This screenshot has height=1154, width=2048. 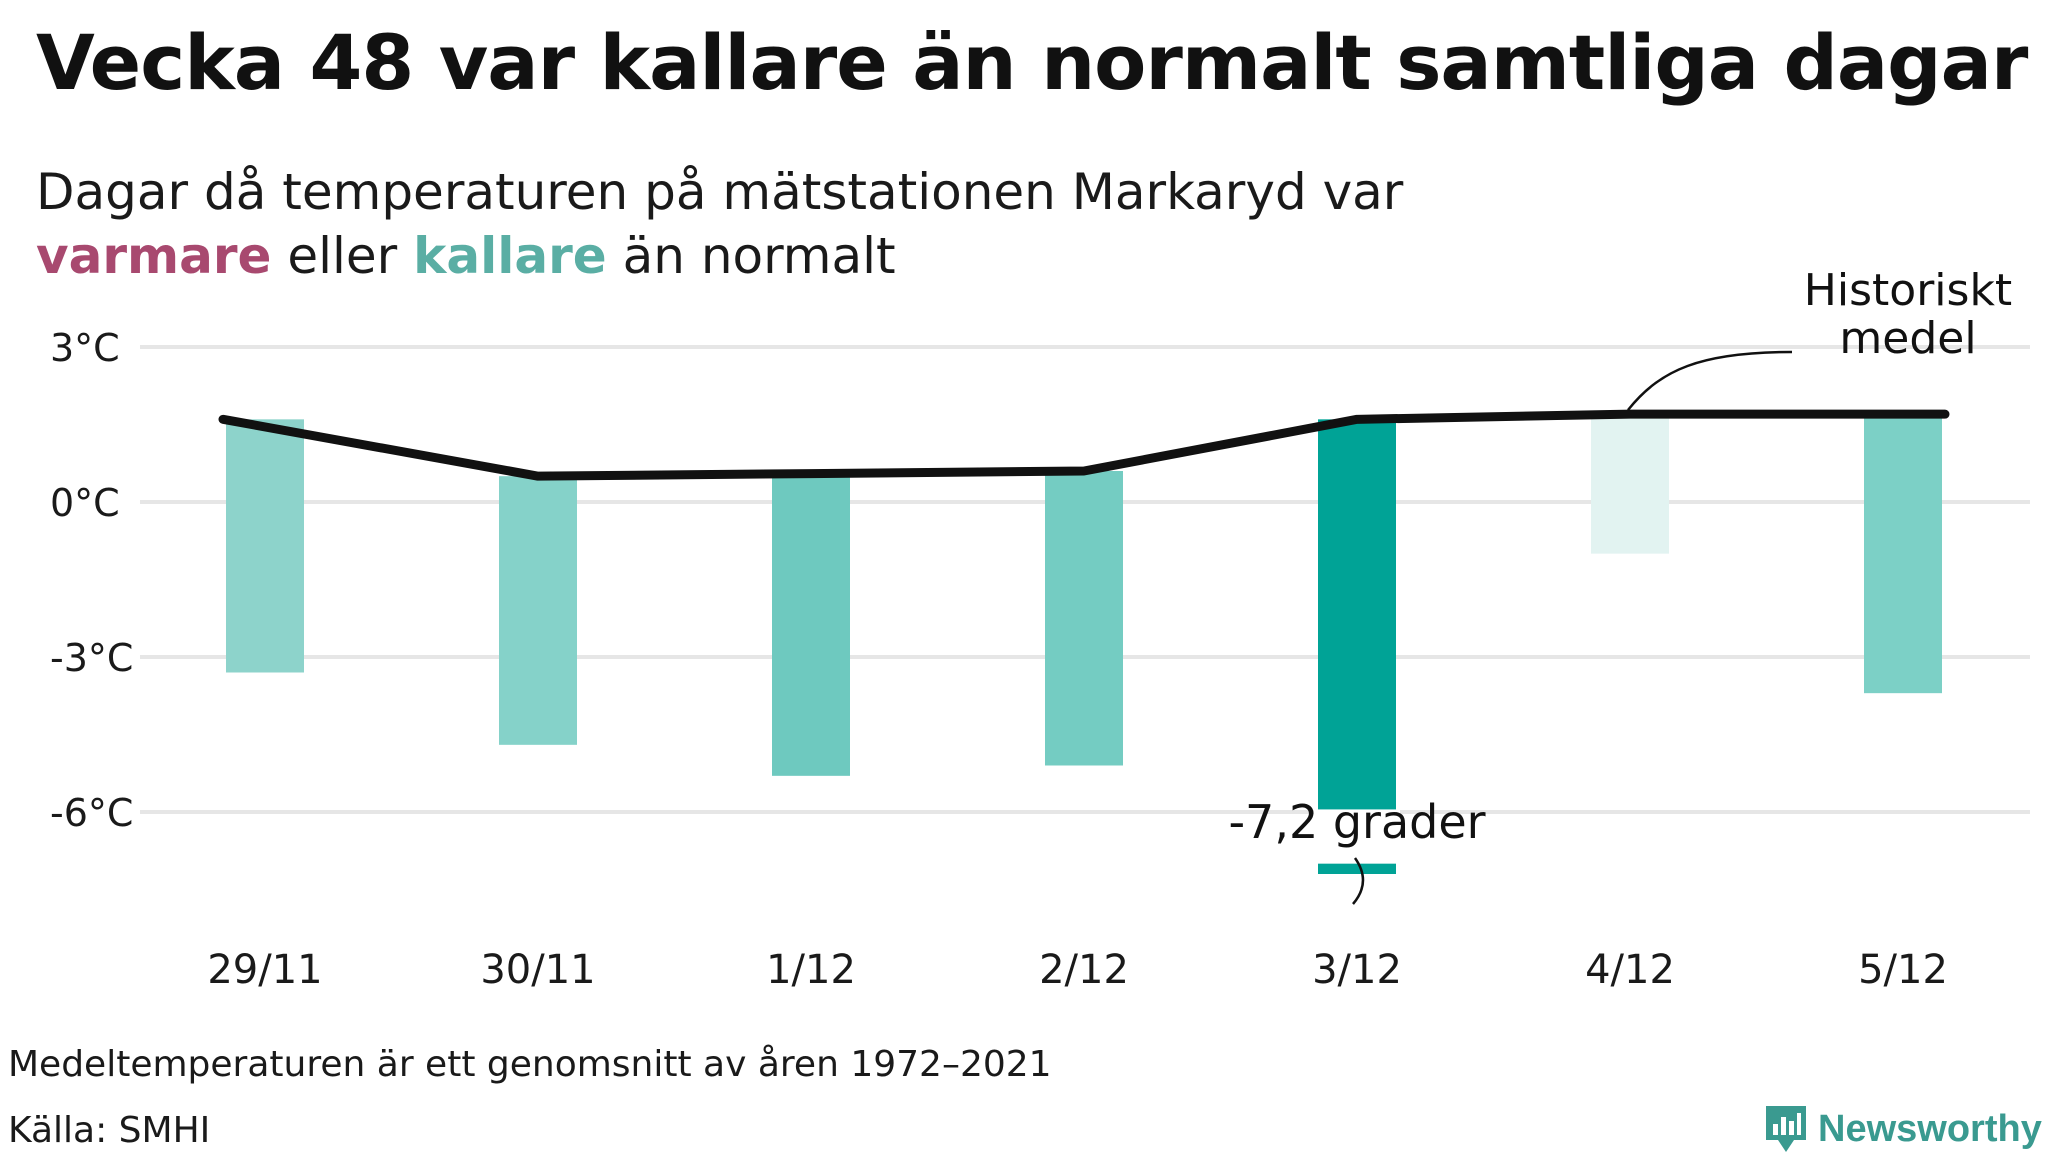 What do you see at coordinates (1903, 970) in the screenshot?
I see `x-tick-label: 5/12` at bounding box center [1903, 970].